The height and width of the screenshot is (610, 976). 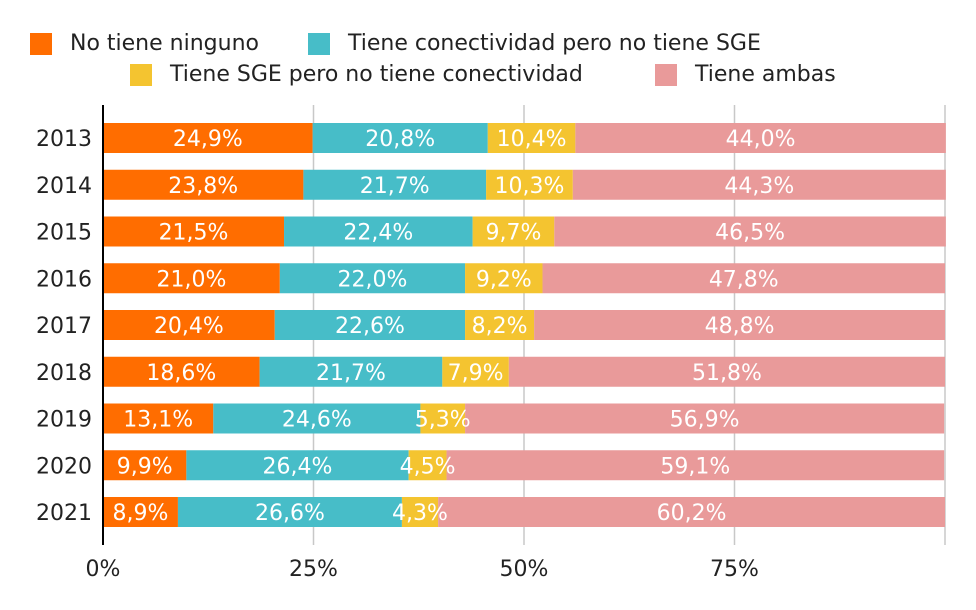 I want to click on data-label: 4,3%, so click(x=420, y=513).